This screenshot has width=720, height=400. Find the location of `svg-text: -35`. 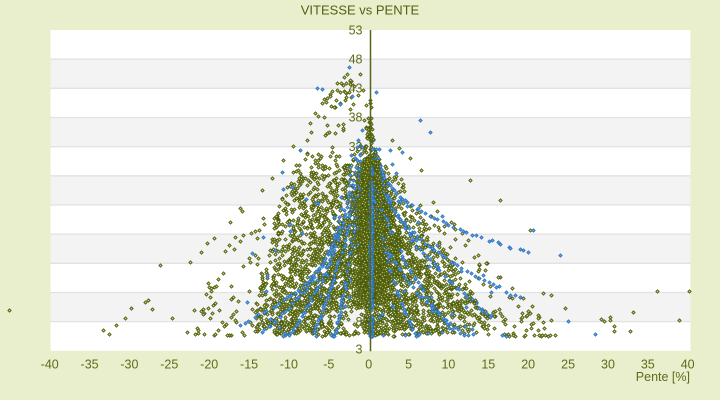

svg-text: -35 is located at coordinates (90, 365).